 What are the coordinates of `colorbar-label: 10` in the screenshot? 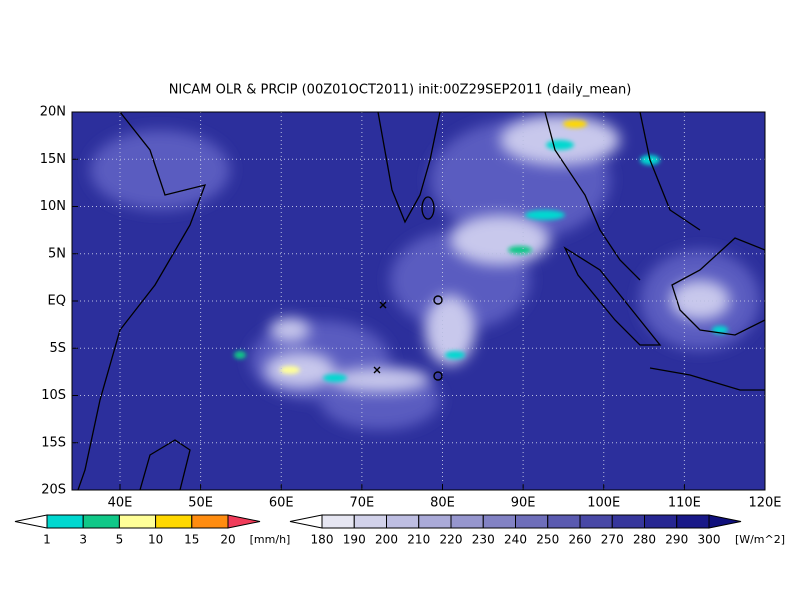 It's located at (155, 540).